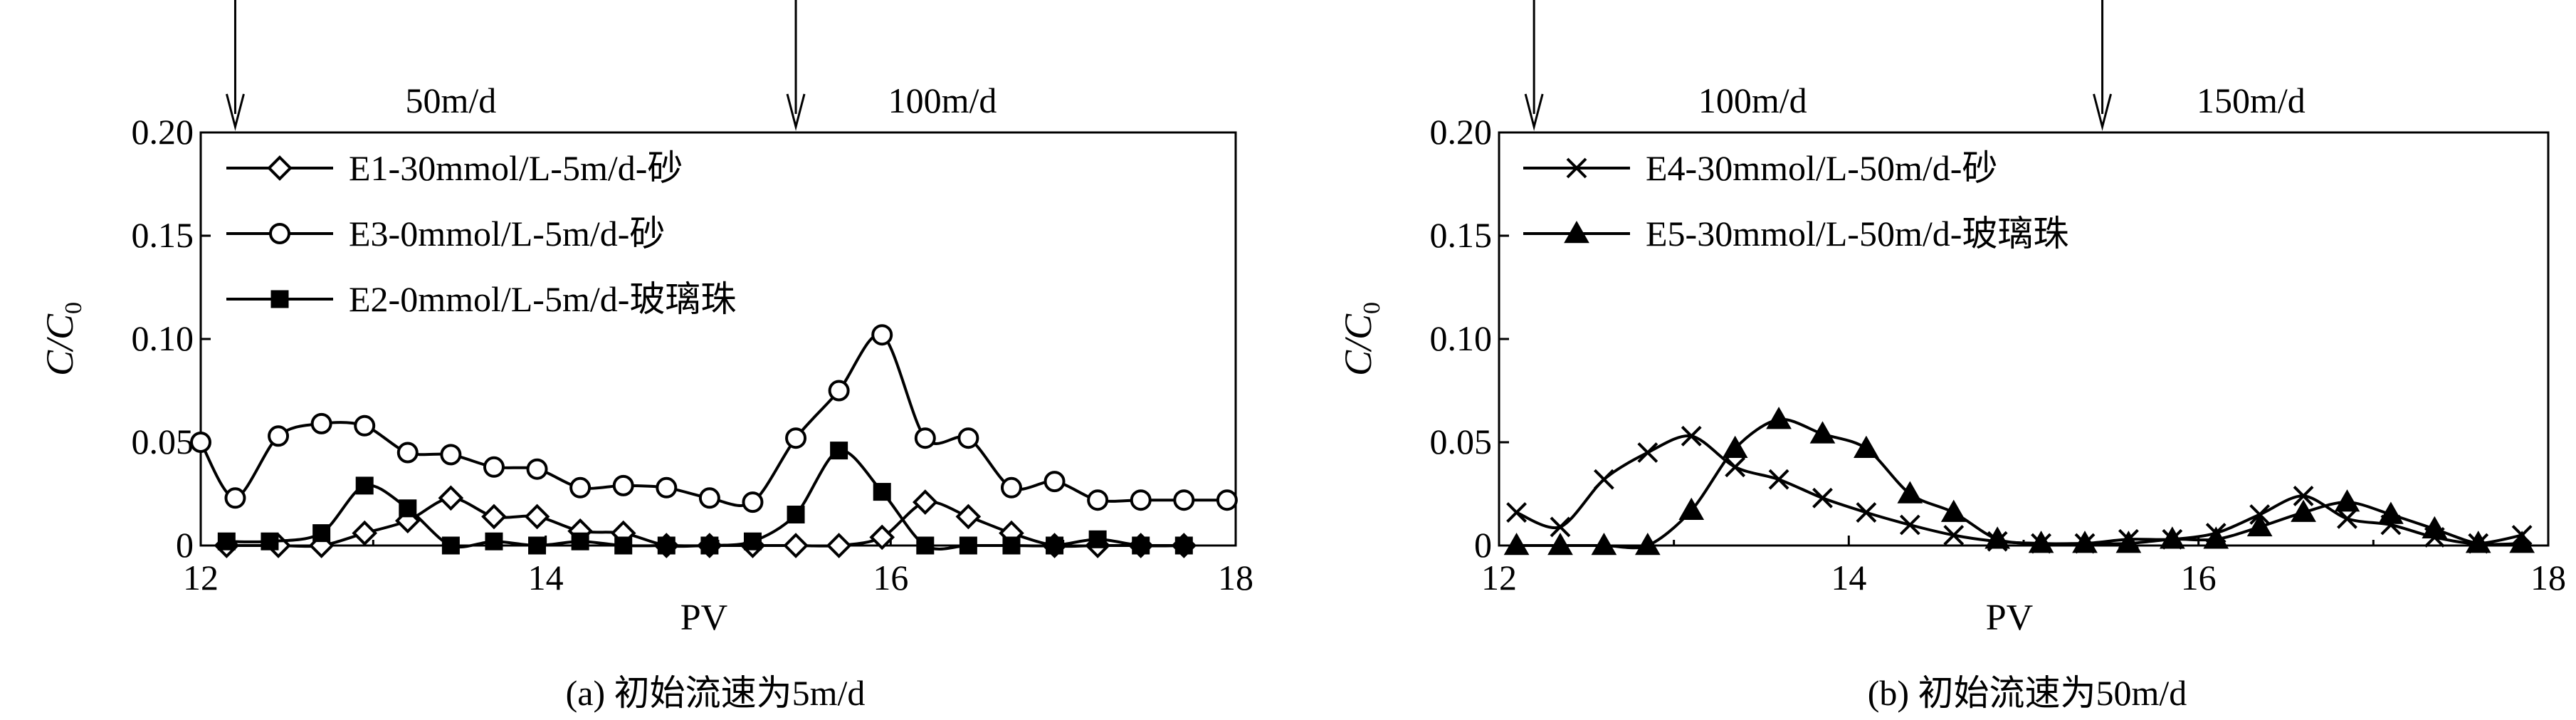  Describe the element at coordinates (2009, 618) in the screenshot. I see `x-axis-label: PV` at that location.